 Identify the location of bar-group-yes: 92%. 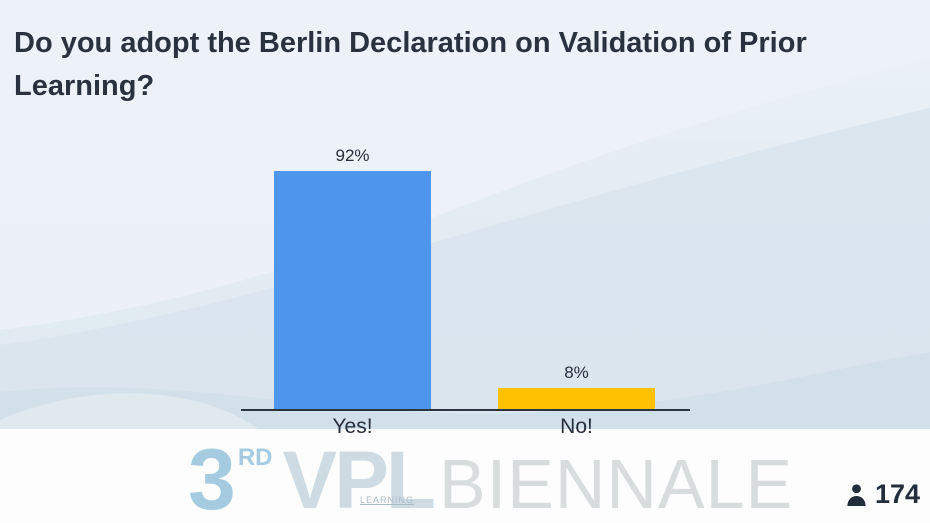
(352, 277).